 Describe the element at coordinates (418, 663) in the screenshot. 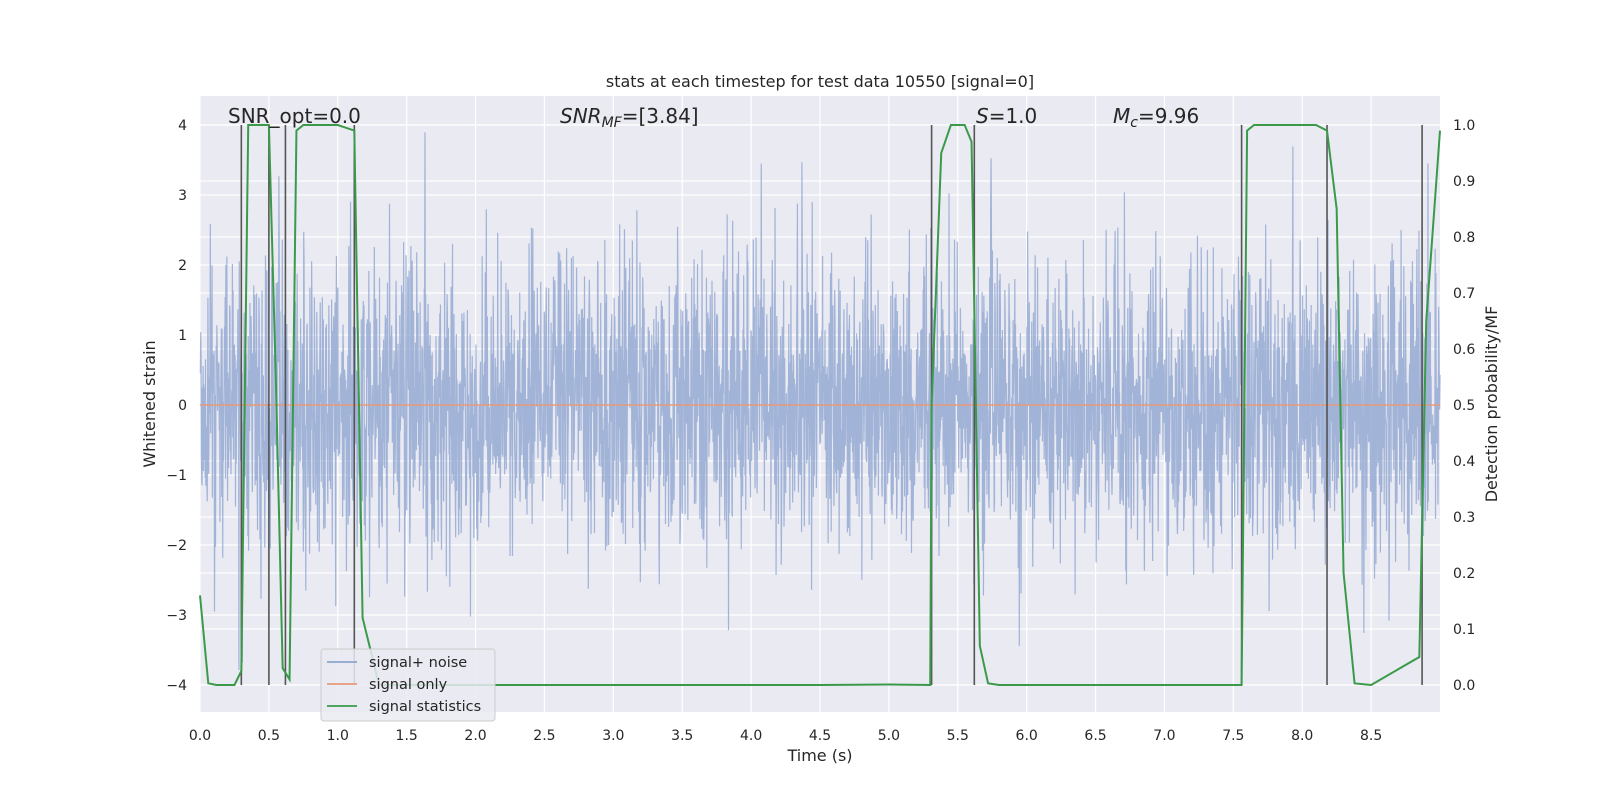

I see `legend-label-noise: signal+ noise` at that location.